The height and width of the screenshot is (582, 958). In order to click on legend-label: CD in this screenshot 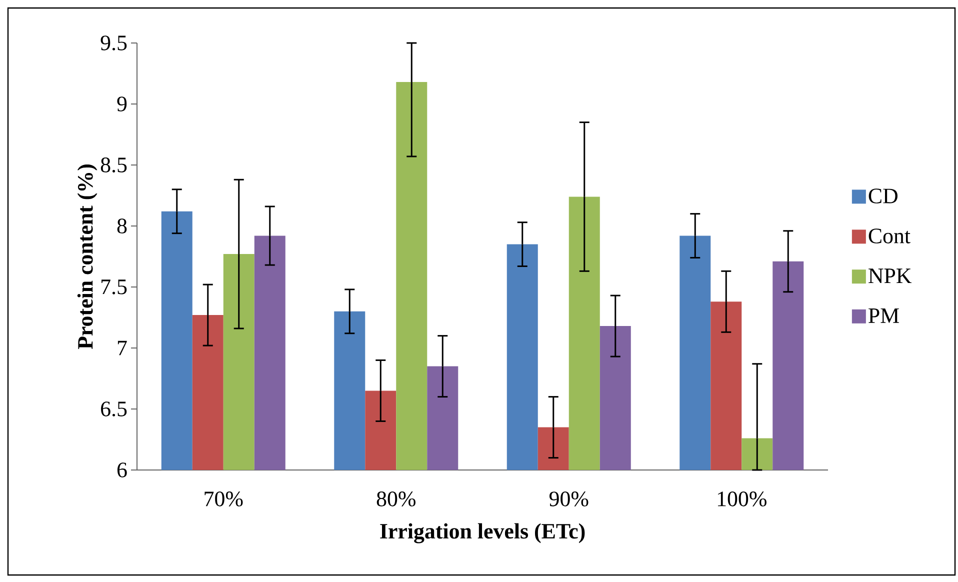, I will do `click(883, 196)`.